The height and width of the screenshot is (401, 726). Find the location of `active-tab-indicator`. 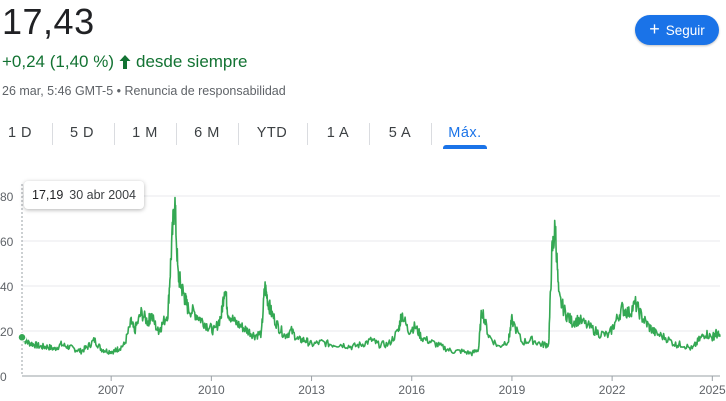

active-tab-indicator is located at coordinates (465, 147).